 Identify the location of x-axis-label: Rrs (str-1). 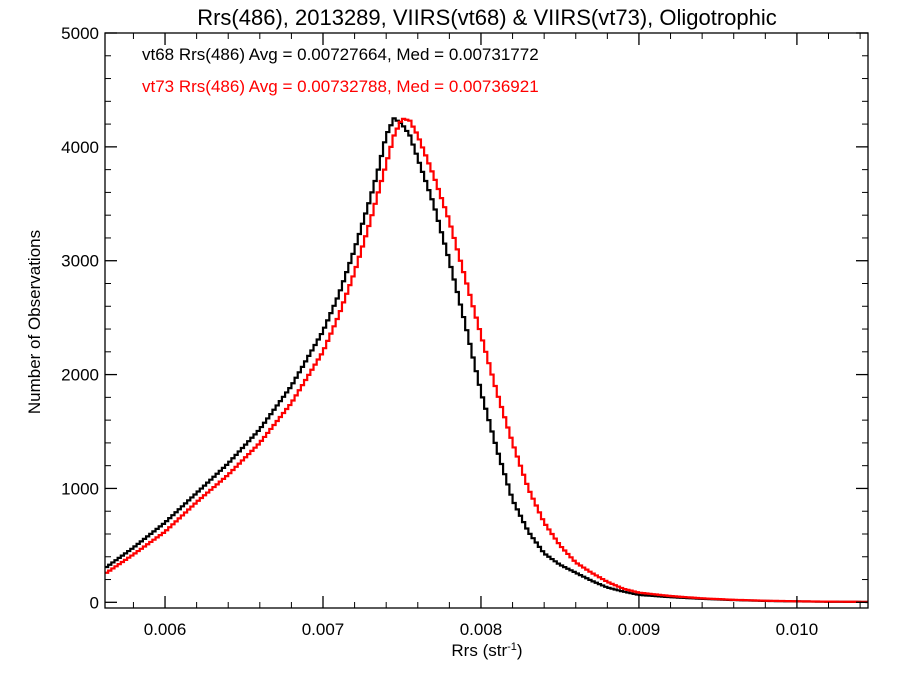
(486, 650).